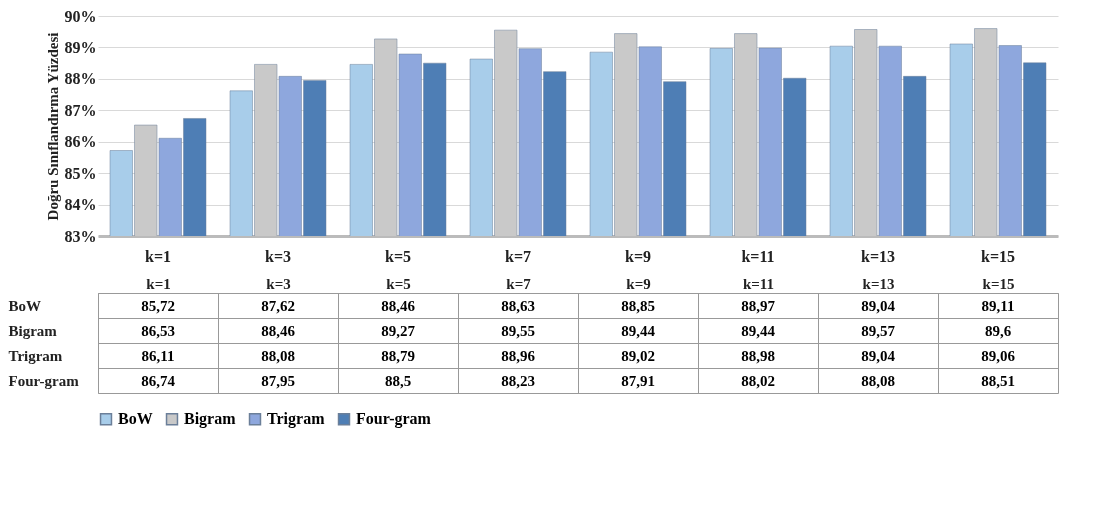 This screenshot has width=1110, height=522. Describe the element at coordinates (758, 380) in the screenshot. I see `data-label: 88,02` at that location.